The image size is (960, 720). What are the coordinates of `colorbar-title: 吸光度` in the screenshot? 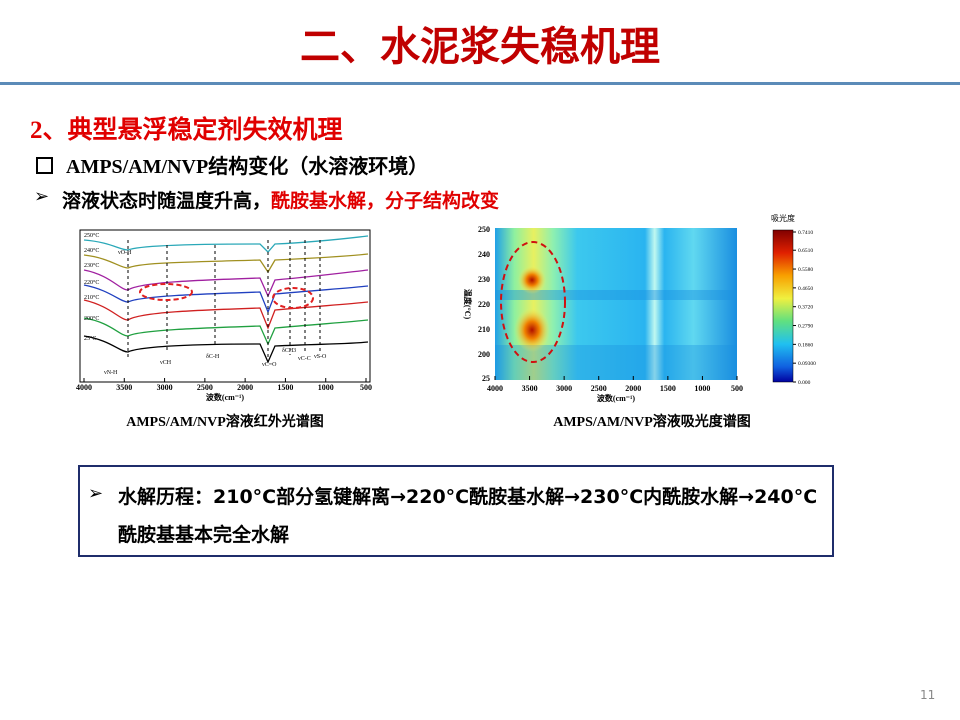 It's located at (783, 218).